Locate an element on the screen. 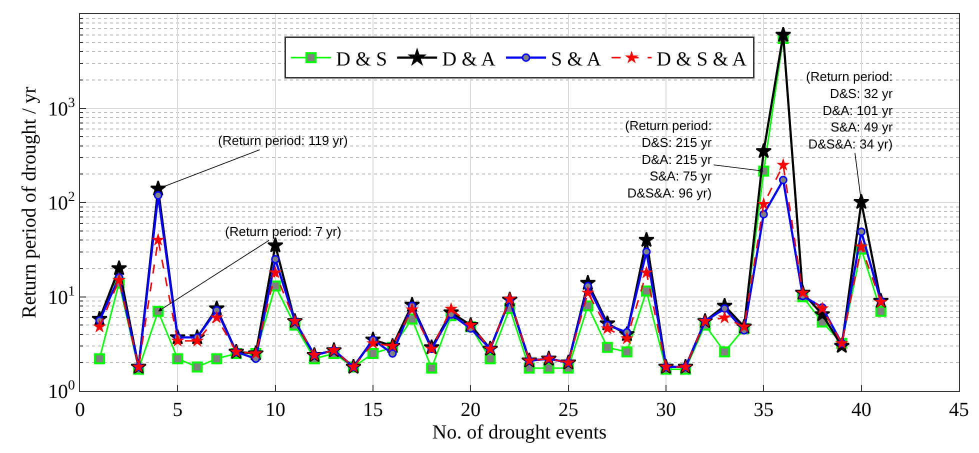  x-tick-label: 35 is located at coordinates (764, 410).